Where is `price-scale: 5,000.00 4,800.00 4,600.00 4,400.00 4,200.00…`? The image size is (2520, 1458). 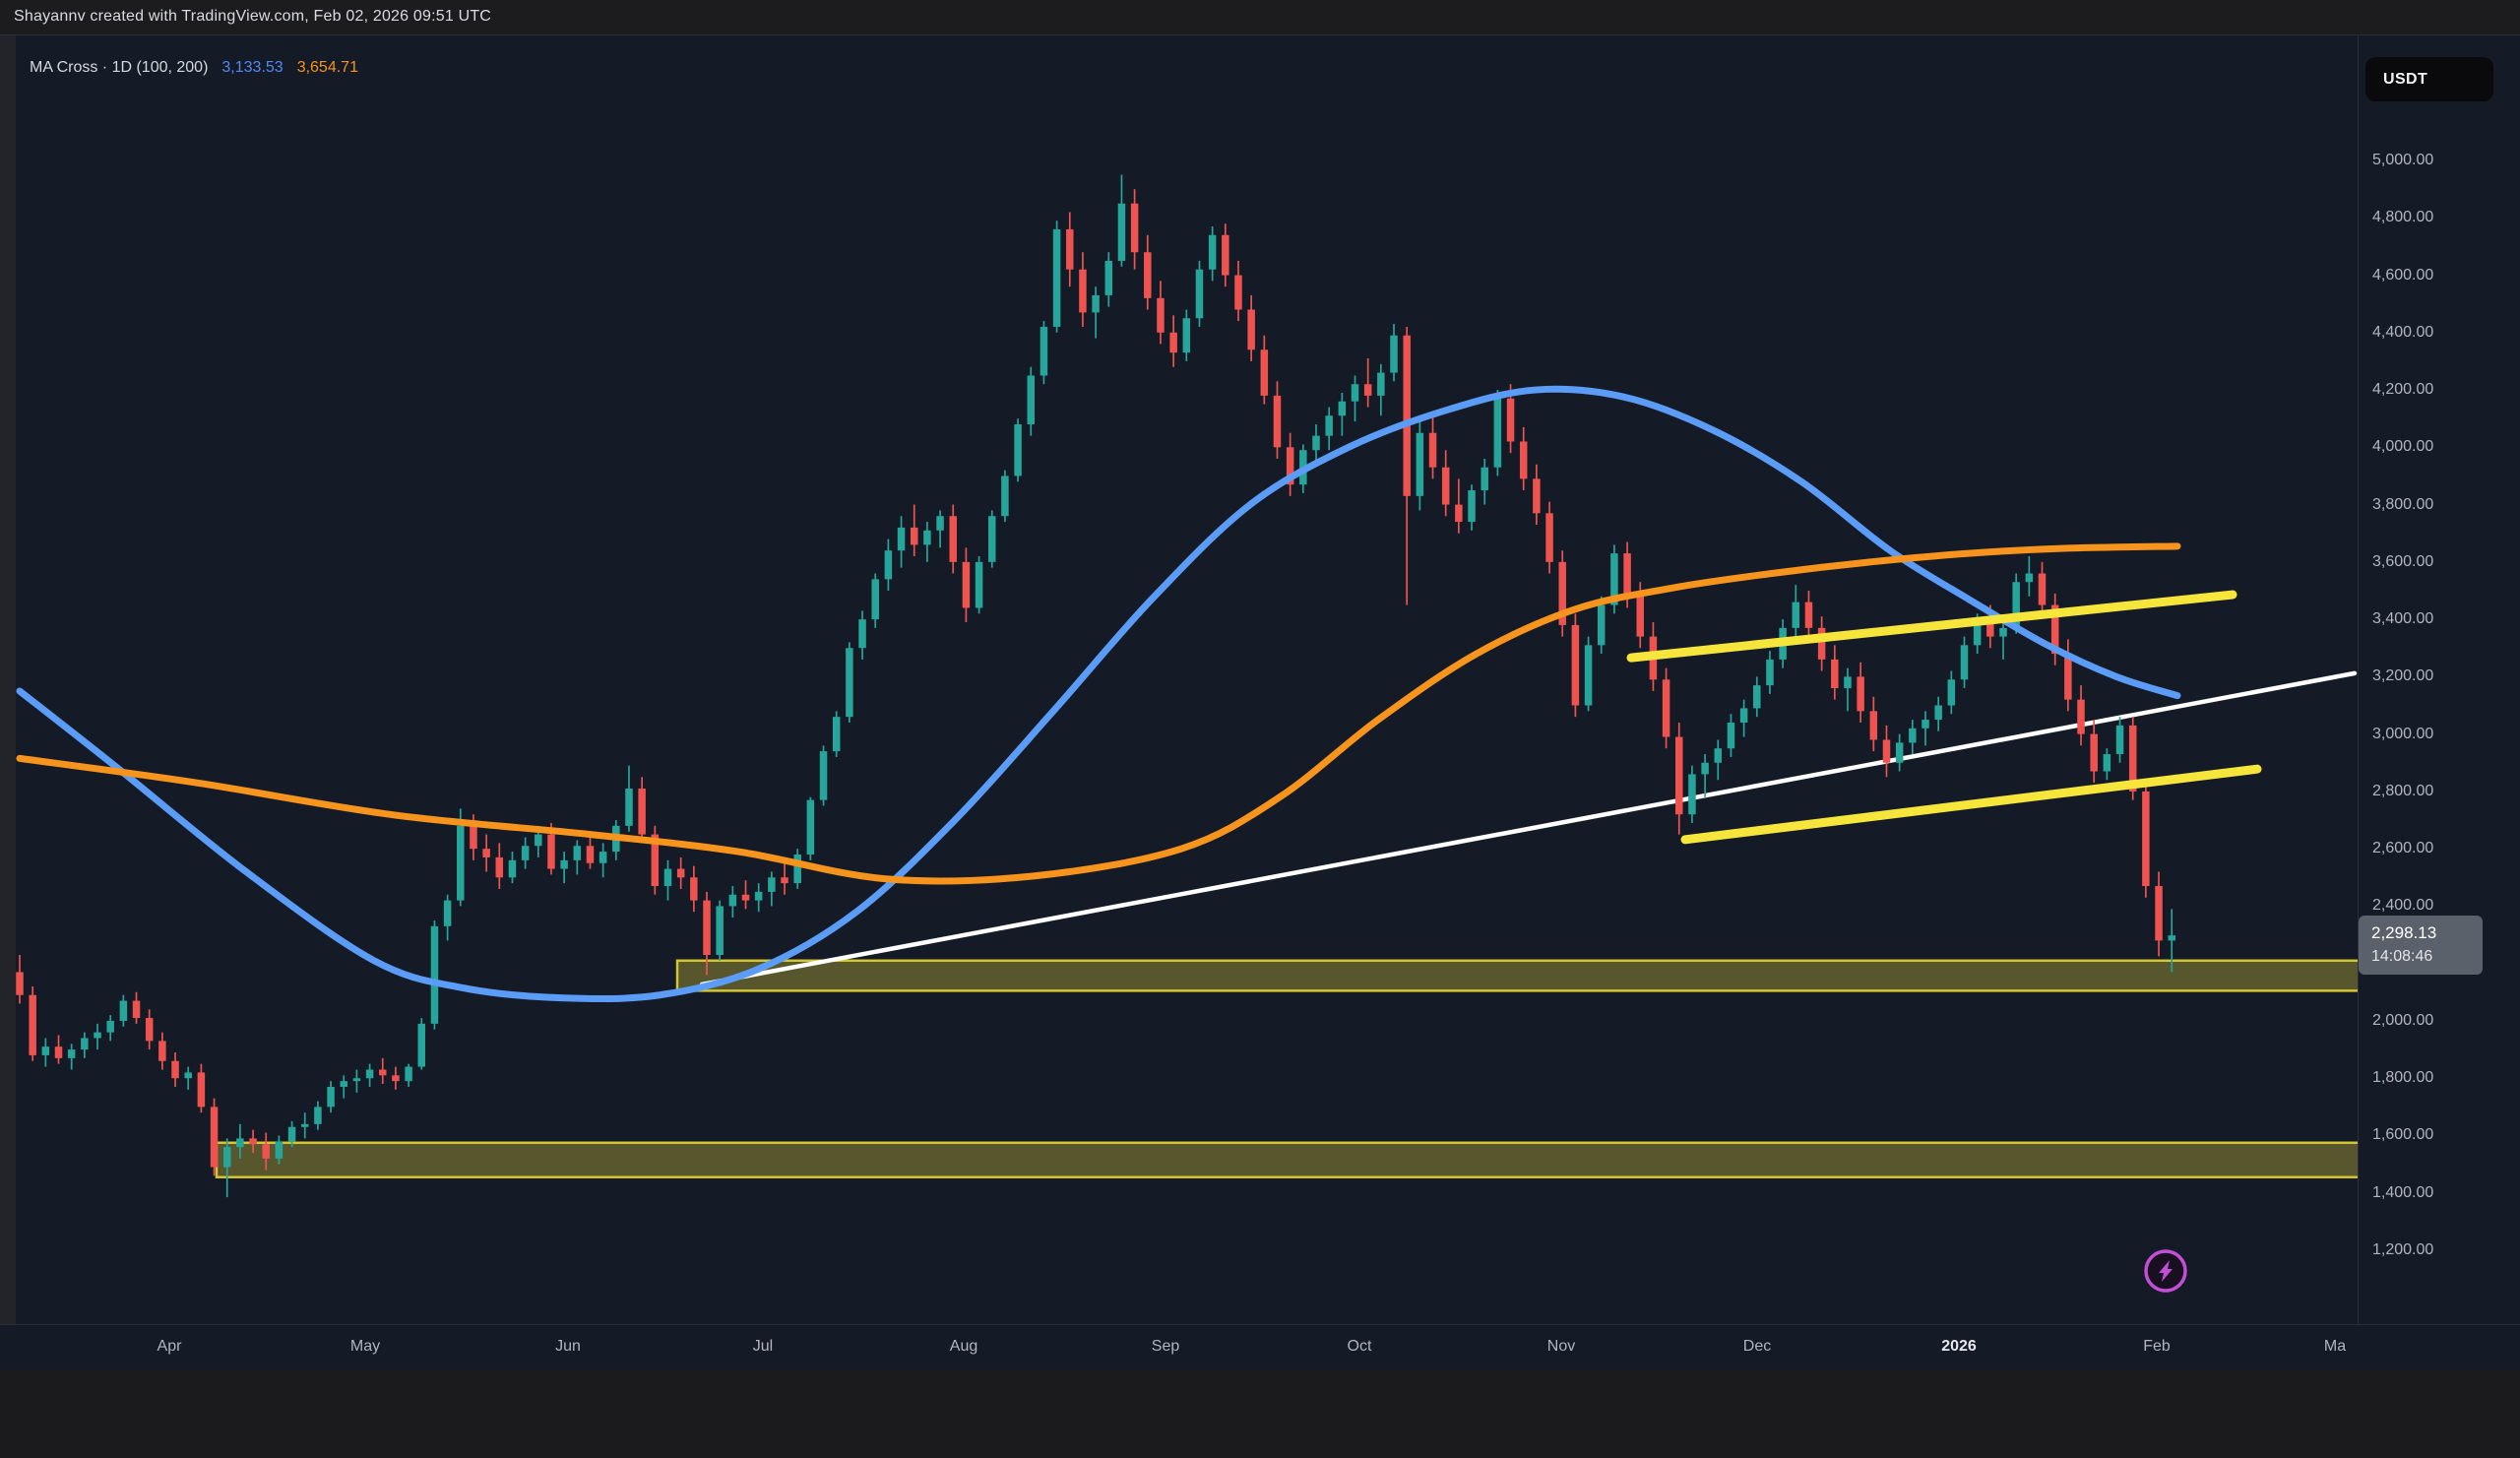 price-scale: 5,000.00 4,800.00 4,600.00 4,400.00 4,200.00… is located at coordinates (2439, 679).